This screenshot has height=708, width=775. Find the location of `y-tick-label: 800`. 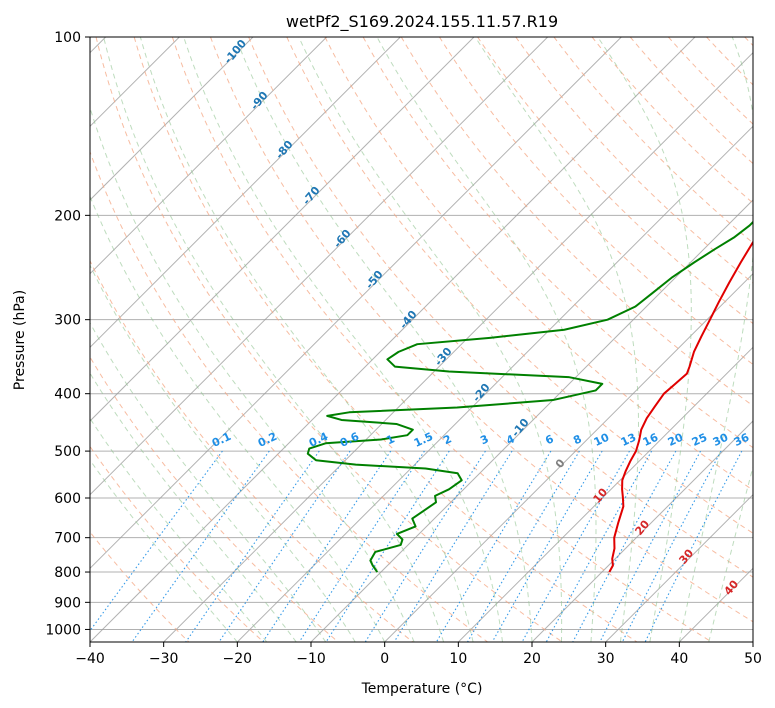

y-tick-label: 800 is located at coordinates (67, 573).